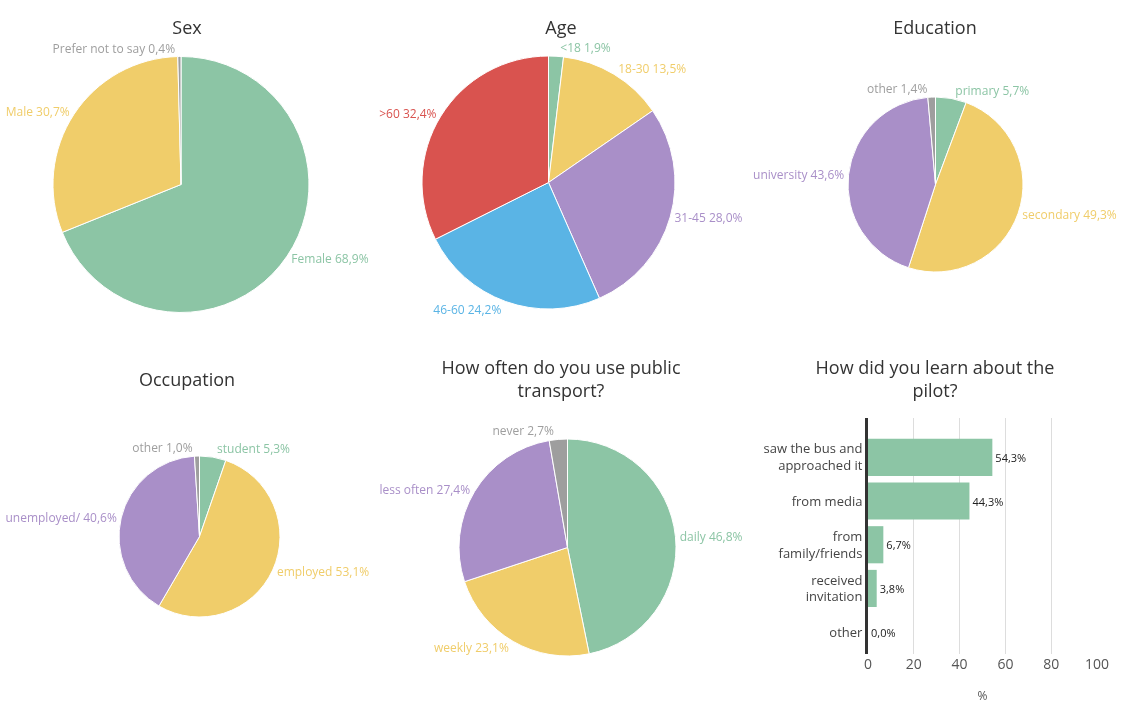 The image size is (1123, 704). What do you see at coordinates (868, 663) in the screenshot?
I see `x-tick-label: 0` at bounding box center [868, 663].